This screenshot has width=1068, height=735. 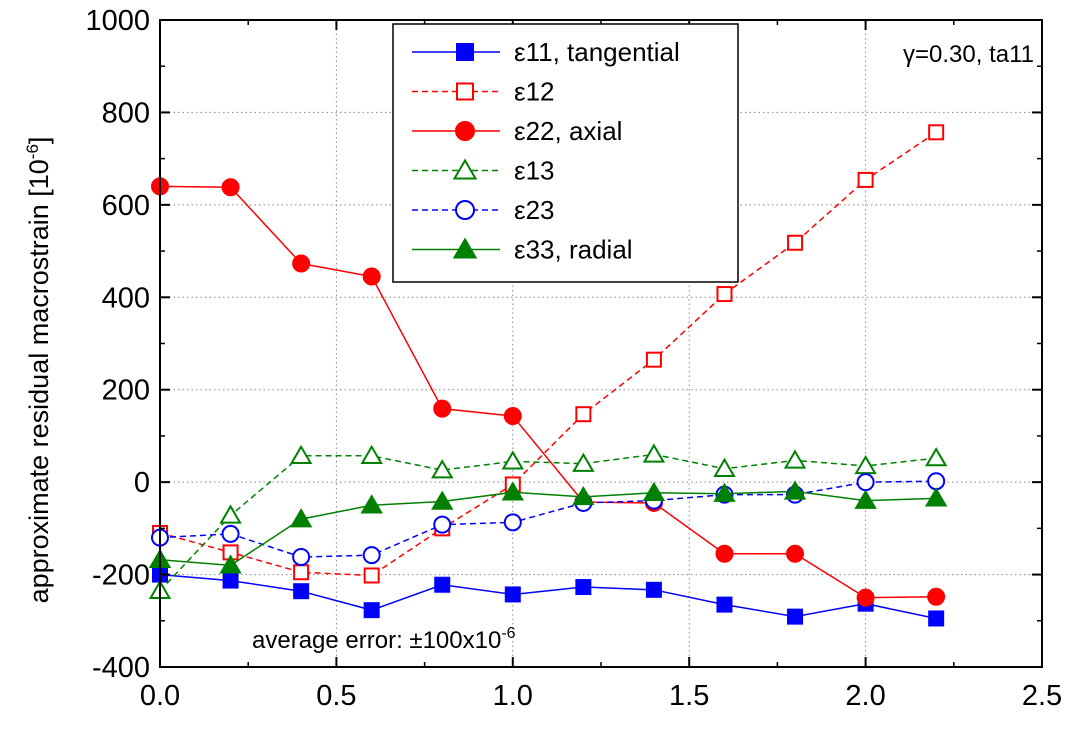 What do you see at coordinates (117, 21) in the screenshot?
I see `y-tick-label: 1000` at bounding box center [117, 21].